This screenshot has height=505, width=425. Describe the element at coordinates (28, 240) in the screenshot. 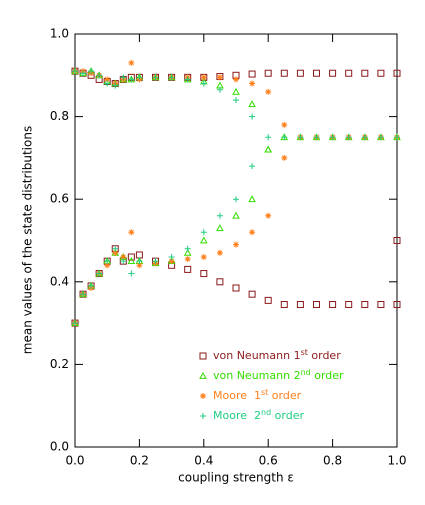

I see `y-axis-label: mean values of the state distributions` at that location.